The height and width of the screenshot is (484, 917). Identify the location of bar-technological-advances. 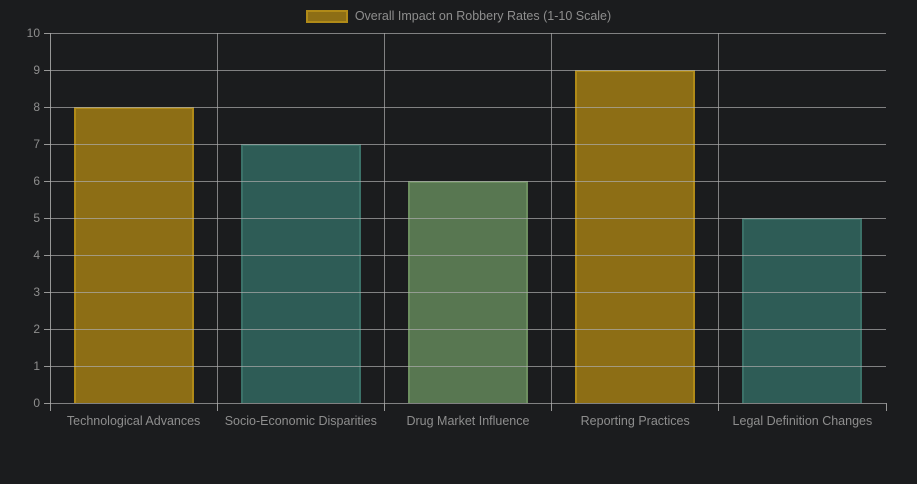
(133, 255).